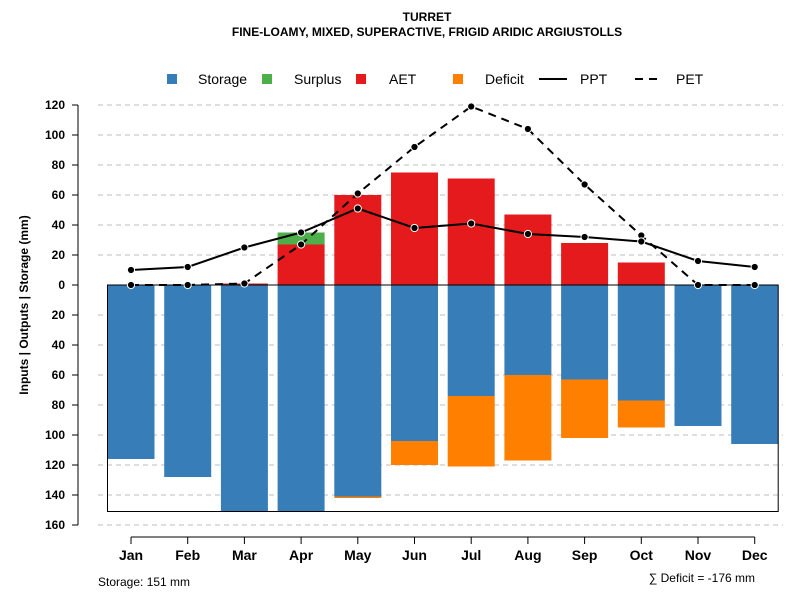 This screenshot has height=600, width=800. Describe the element at coordinates (244, 398) in the screenshot. I see `storage-bar-mar` at that location.